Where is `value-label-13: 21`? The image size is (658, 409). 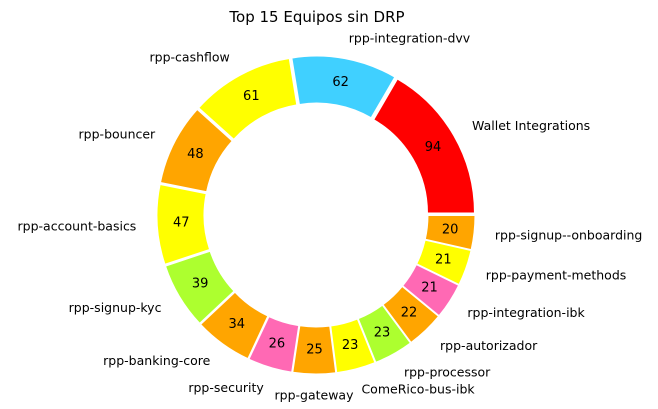
value-label-13: 21 is located at coordinates (443, 259).